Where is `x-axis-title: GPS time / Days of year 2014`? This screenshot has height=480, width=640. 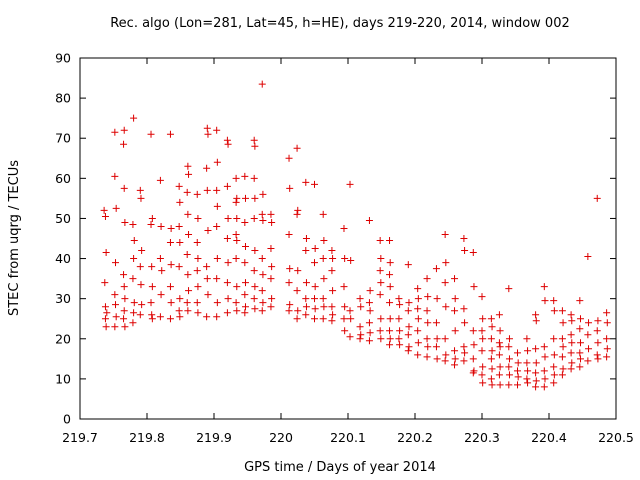
x-axis-title: GPS time / Days of year 2014 is located at coordinates (340, 467).